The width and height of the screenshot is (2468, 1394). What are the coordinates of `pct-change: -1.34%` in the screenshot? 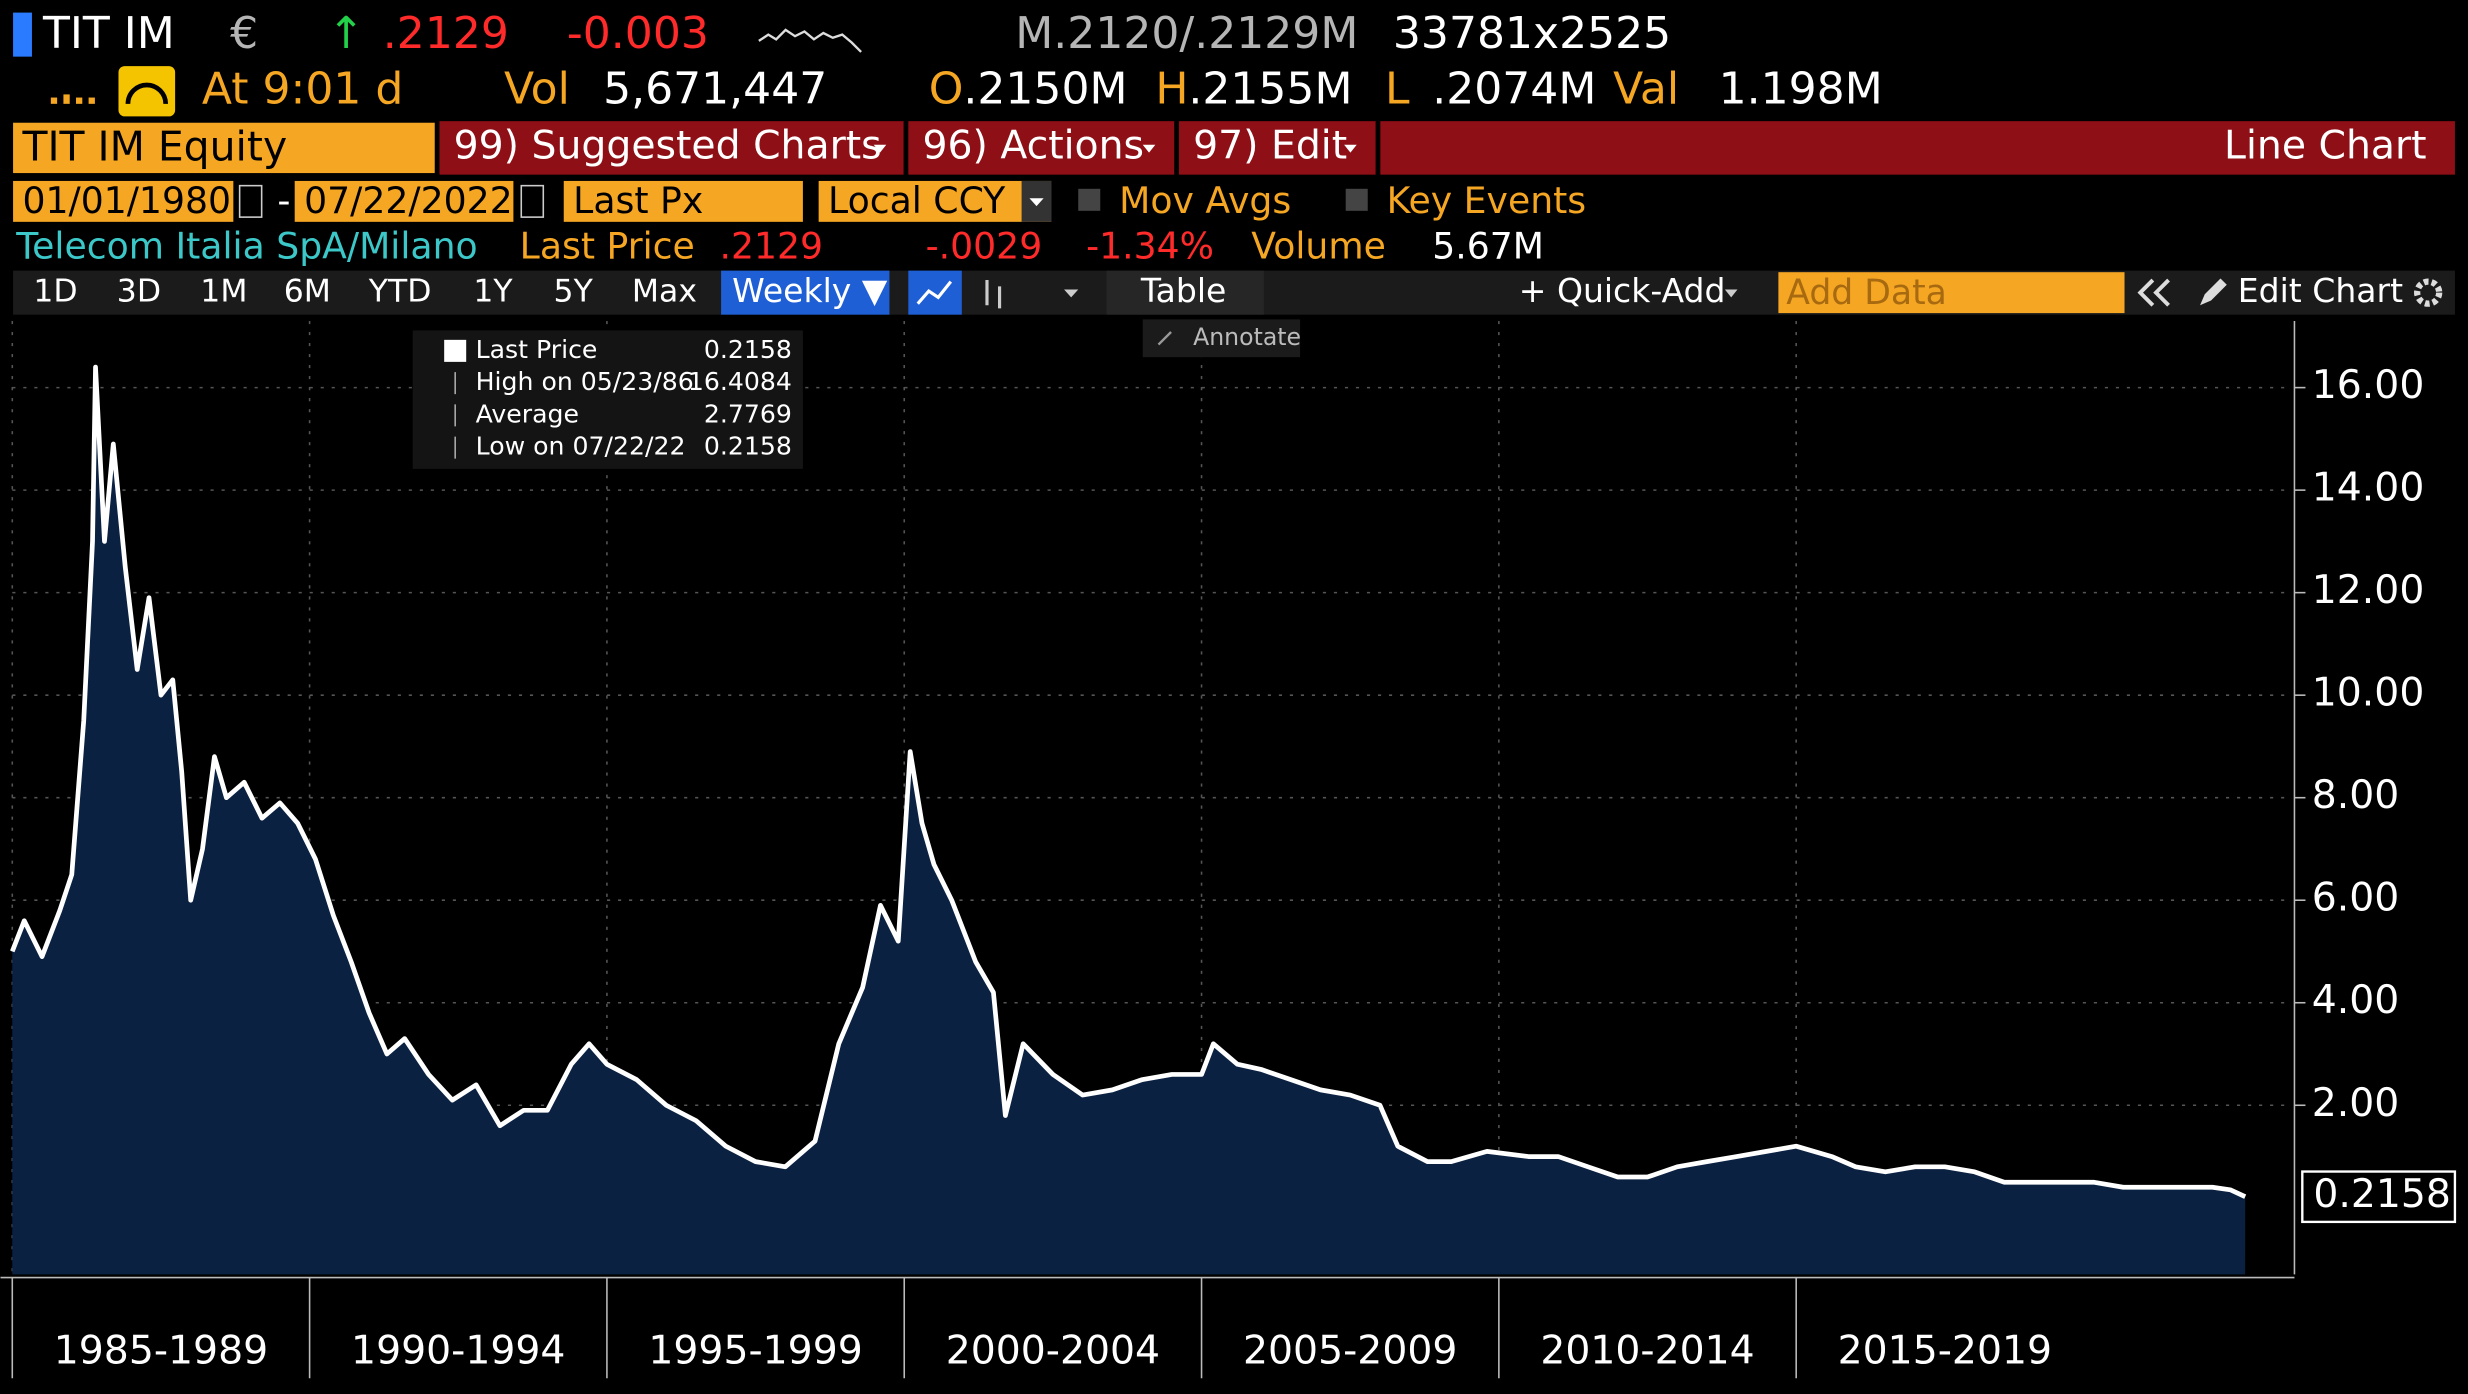 It's located at (1150, 246).